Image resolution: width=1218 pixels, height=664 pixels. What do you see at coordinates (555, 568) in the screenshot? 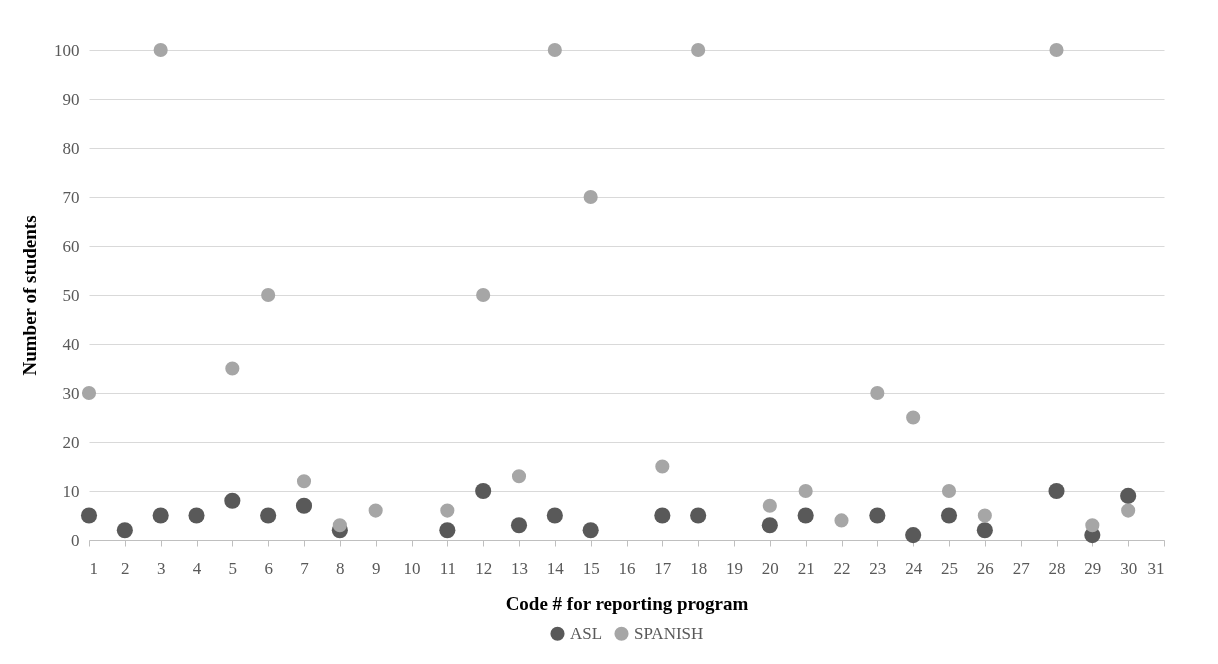
I see `x-tick-label: 14` at bounding box center [555, 568].